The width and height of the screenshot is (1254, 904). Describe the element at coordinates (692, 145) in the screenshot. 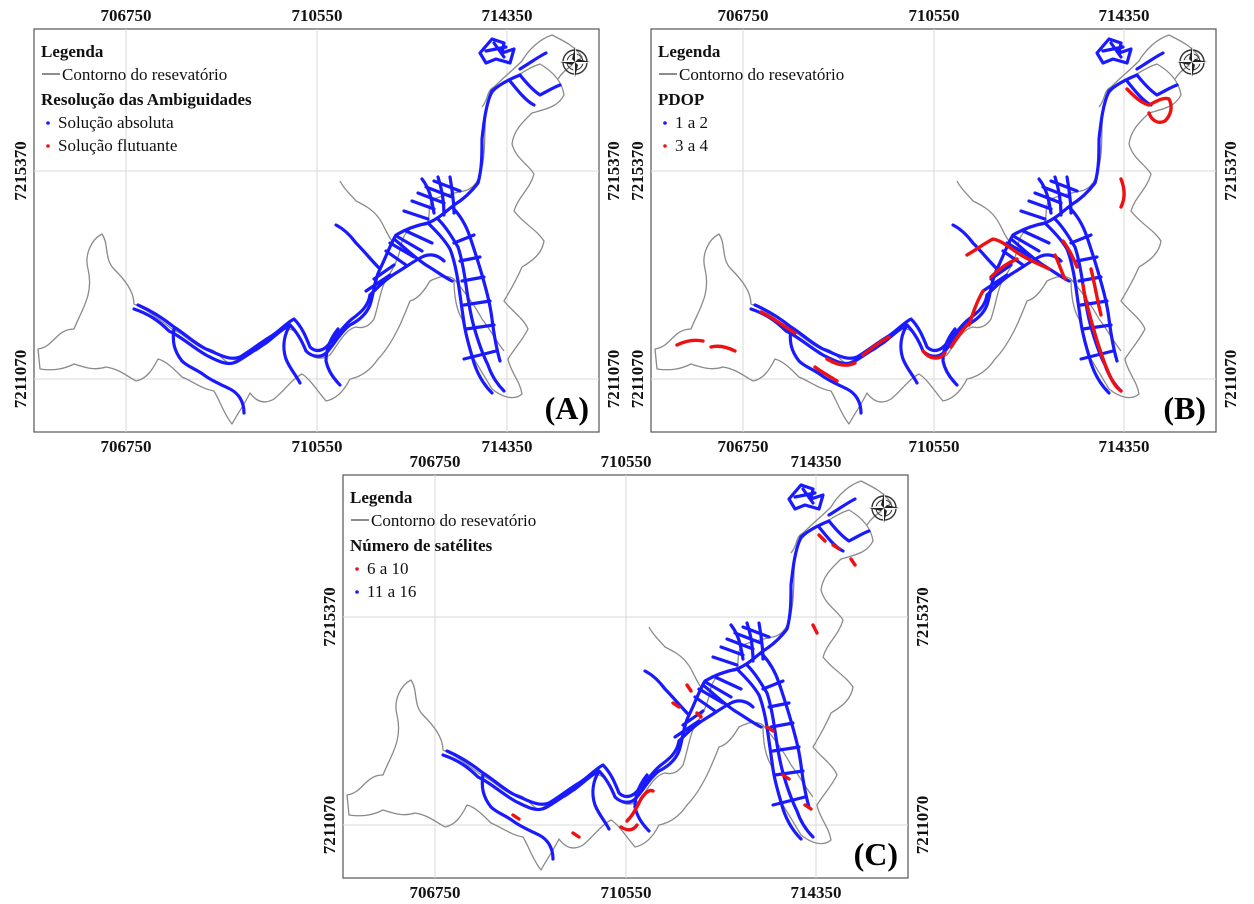

I see `legend-class-label: 3 a 4` at that location.